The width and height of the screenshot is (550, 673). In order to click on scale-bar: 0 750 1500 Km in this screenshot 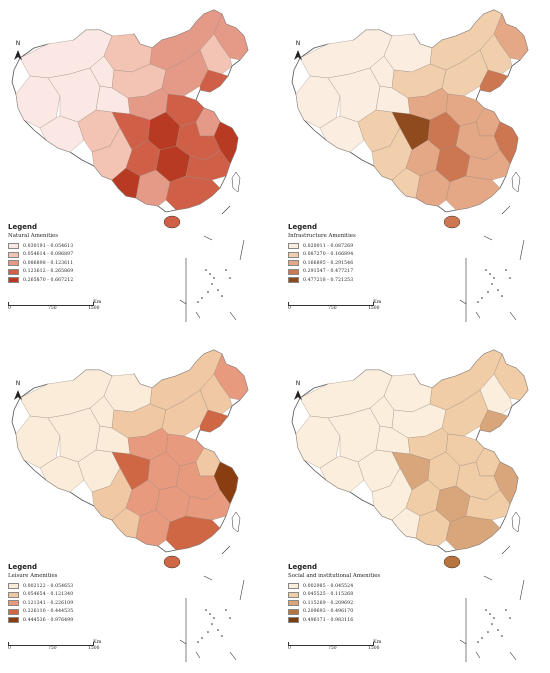, I will do `click(55, 647)`.